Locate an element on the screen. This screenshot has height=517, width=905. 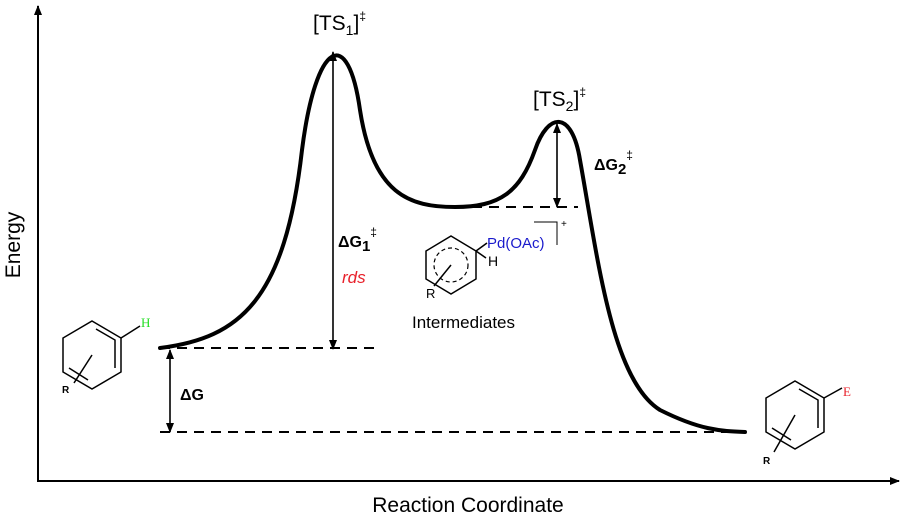
ts1-suffix: ] is located at coordinates (356, 23).